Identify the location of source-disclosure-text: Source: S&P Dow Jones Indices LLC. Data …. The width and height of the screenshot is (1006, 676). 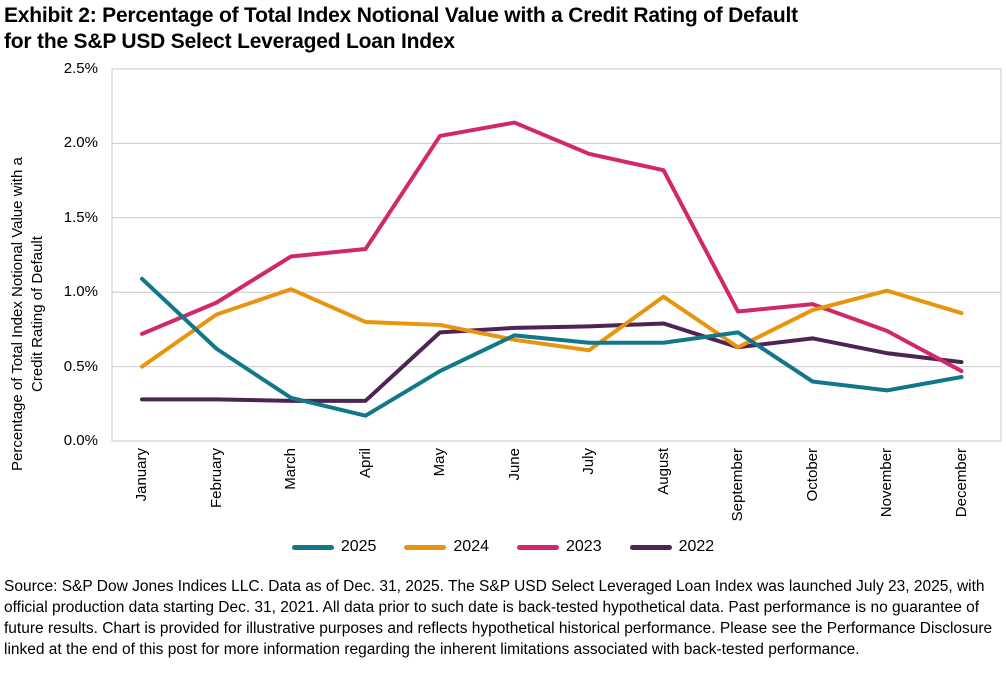
(498, 618).